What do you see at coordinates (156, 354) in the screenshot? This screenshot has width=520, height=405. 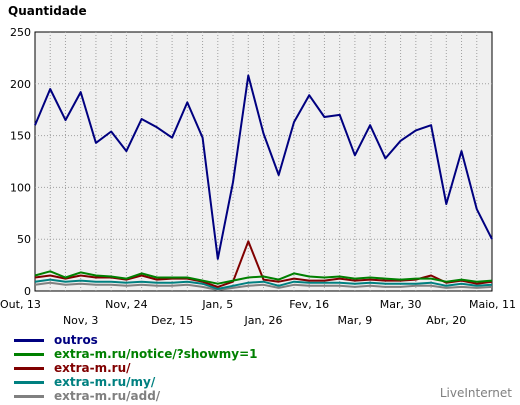 I see `legend-label: extra-m.ru/notice/?showmy=1` at bounding box center [156, 354].